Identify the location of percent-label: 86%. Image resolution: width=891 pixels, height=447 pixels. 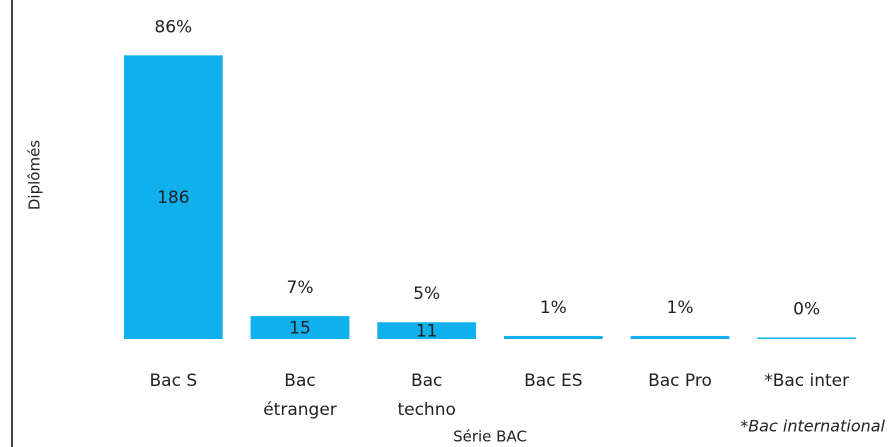
(173, 27).